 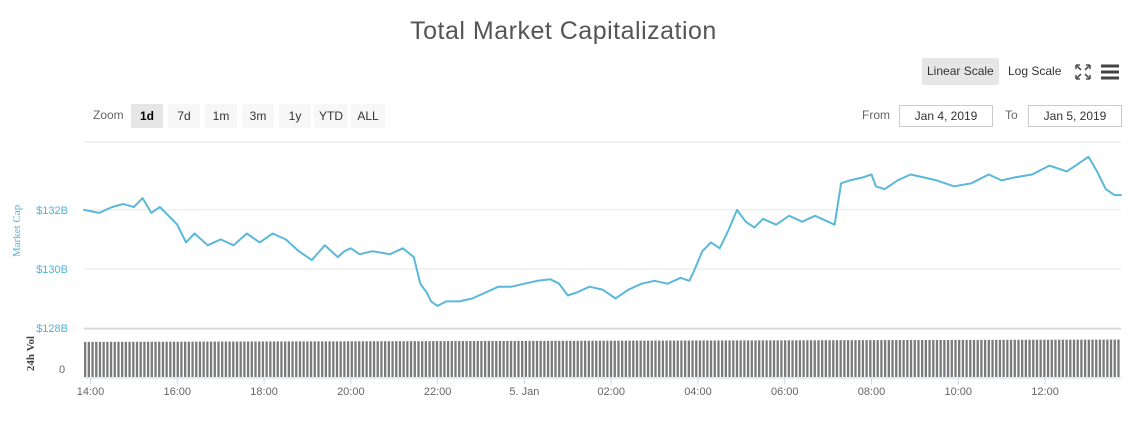 I want to click on zoom-3m-button: 3m, so click(x=258, y=116).